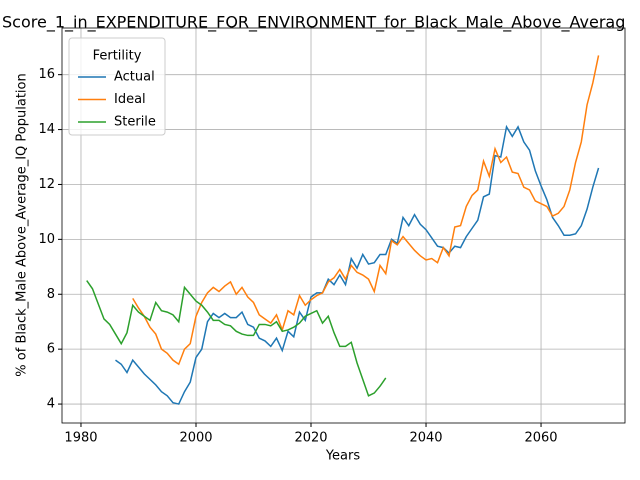 The image size is (640, 480). What do you see at coordinates (51, 294) in the screenshot?
I see `y-tick-label: 8` at bounding box center [51, 294].